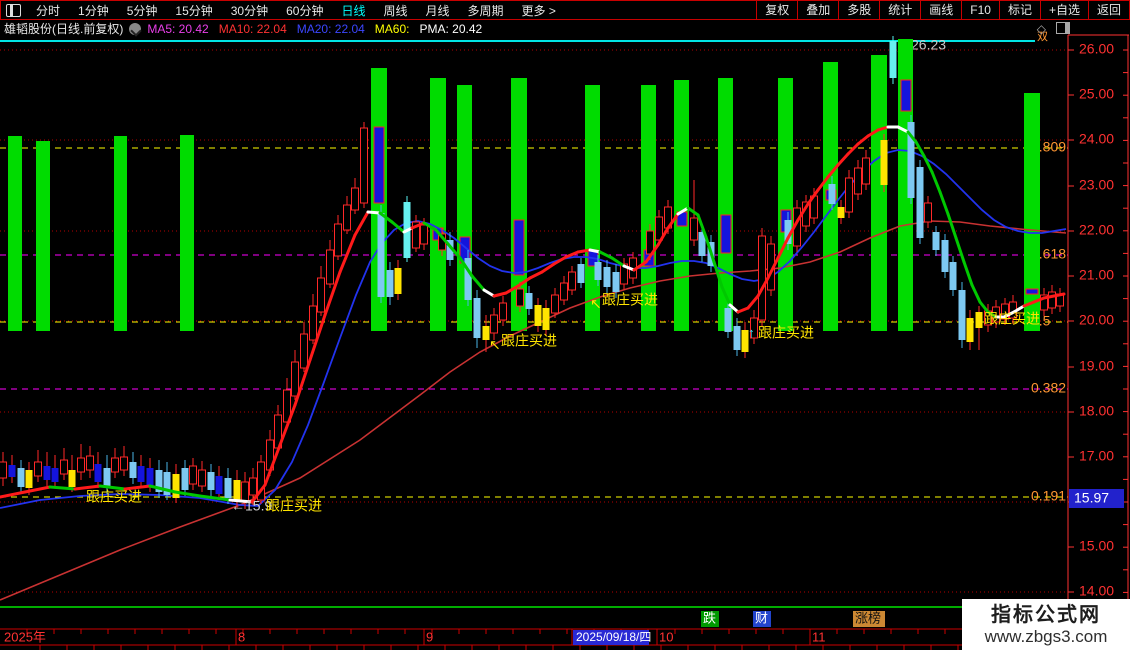 Image resolution: width=1130 pixels, height=650 pixels. Describe the element at coordinates (869, 619) in the screenshot. I see `quick-badge-涨榜` at that location.